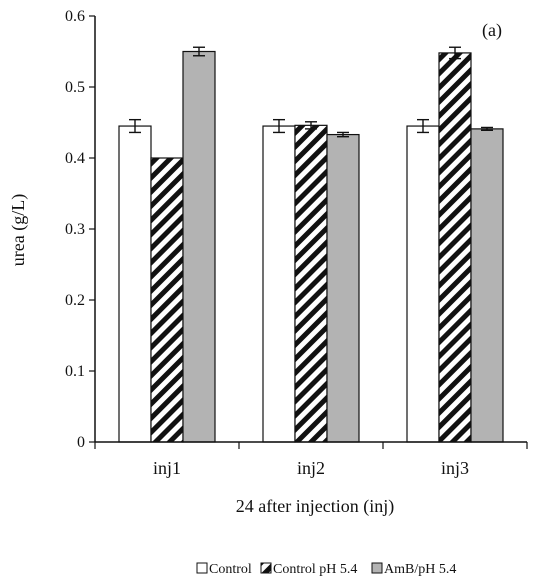  Describe the element at coordinates (75, 158) in the screenshot. I see `y-tick-label: 0.4` at that location.